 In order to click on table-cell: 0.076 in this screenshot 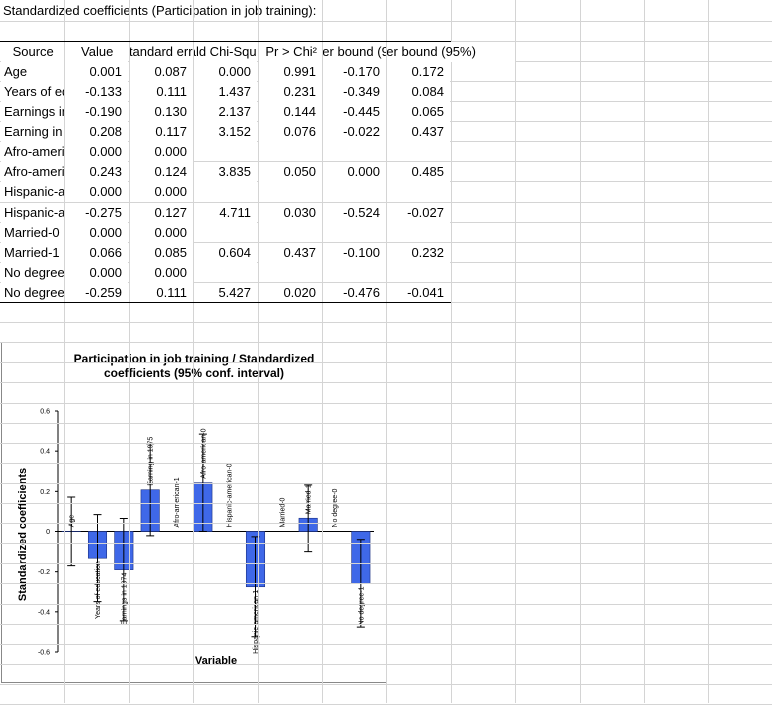, I will do `click(290, 132)`.